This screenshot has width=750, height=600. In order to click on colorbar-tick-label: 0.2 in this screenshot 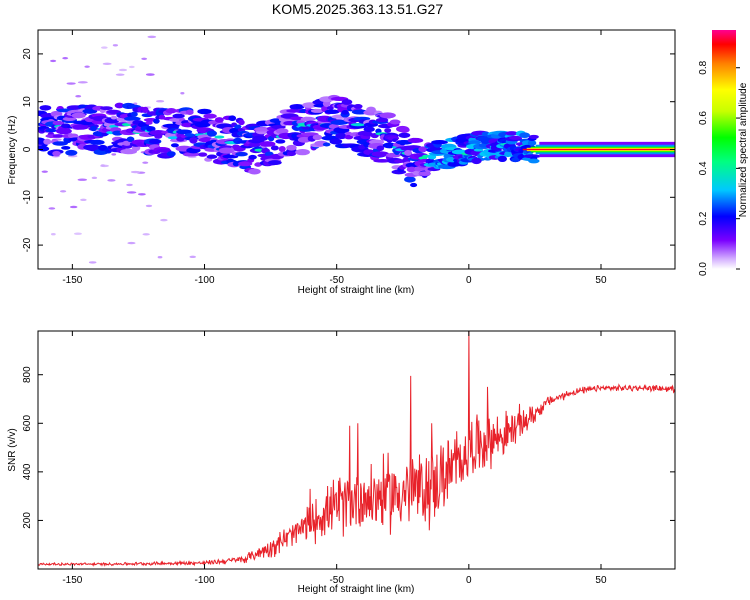, I will do `click(703, 218)`.